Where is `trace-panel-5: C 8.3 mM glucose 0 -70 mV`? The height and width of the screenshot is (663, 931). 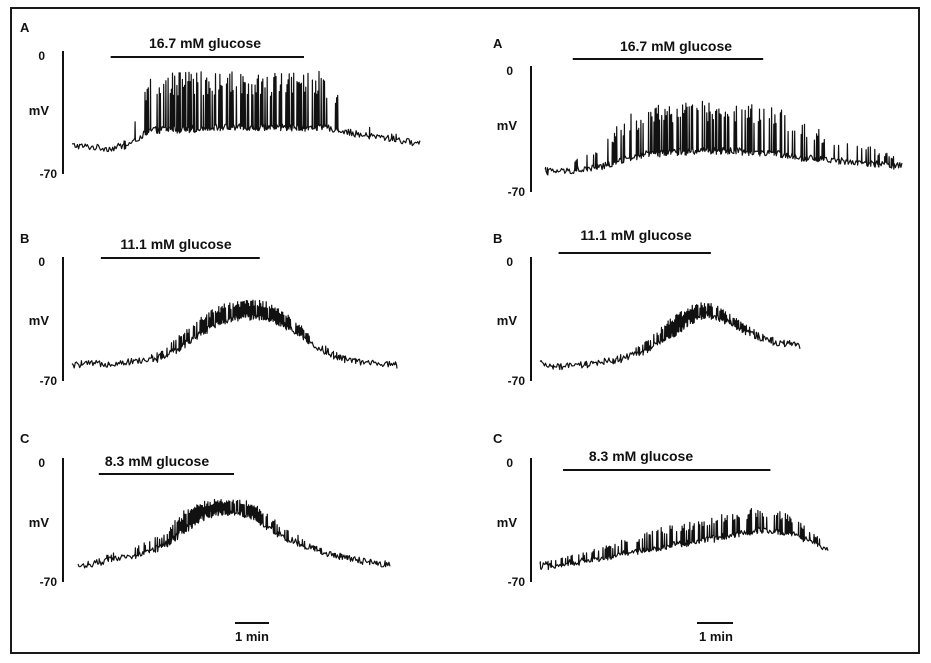 trace-panel-5: C 8.3 mM glucose 0 -70 mV is located at coordinates (661, 510).